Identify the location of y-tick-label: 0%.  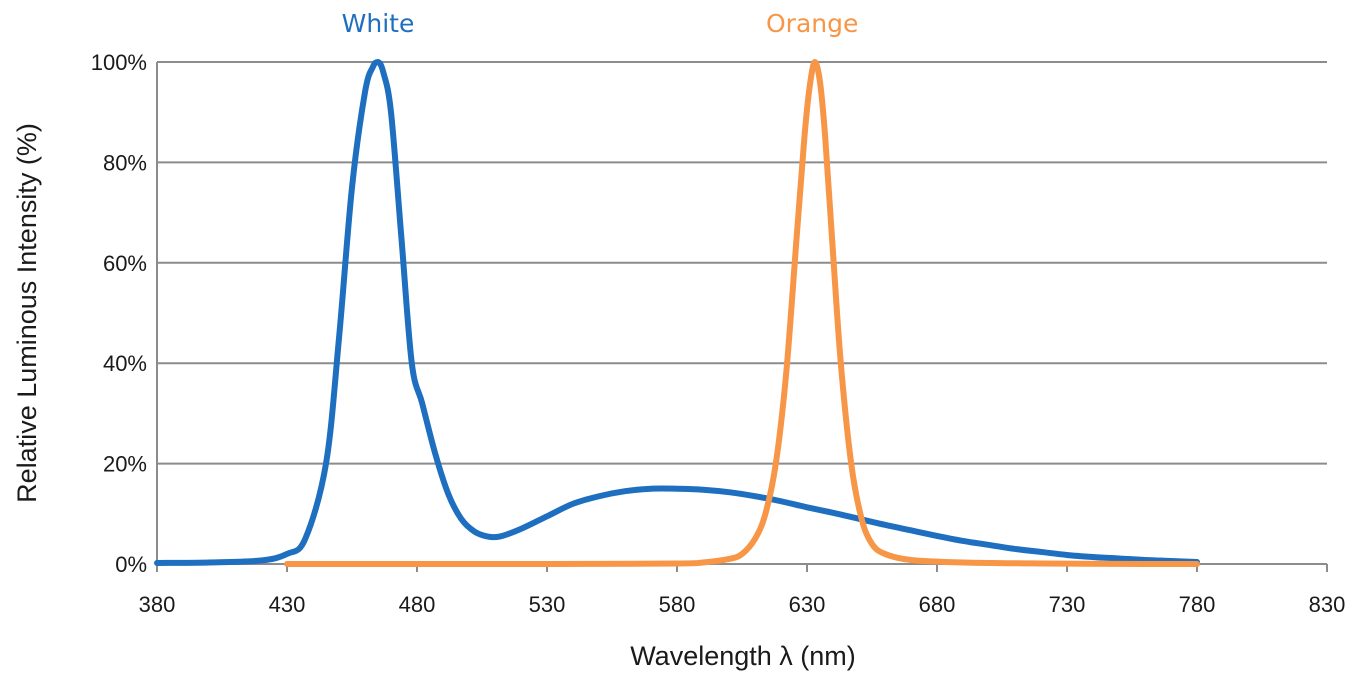
(131, 564).